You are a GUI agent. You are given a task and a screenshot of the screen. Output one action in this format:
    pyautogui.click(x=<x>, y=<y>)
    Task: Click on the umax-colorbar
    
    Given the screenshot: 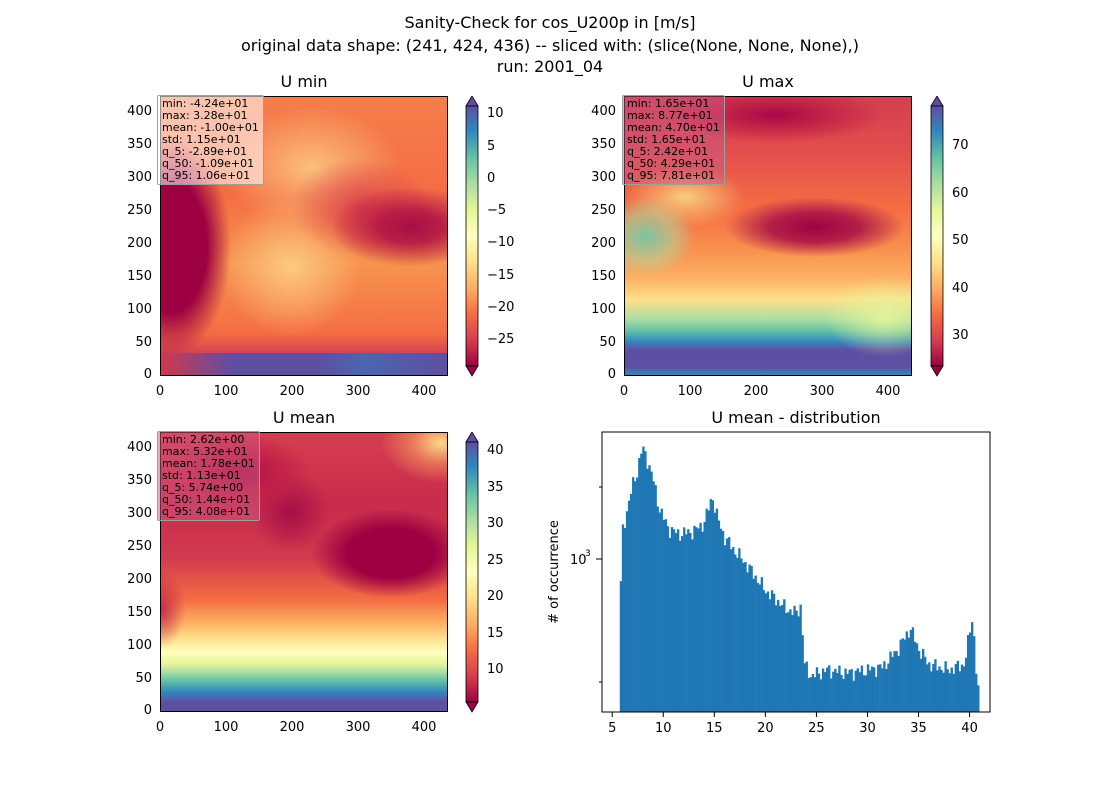 What is the action you would take?
    pyautogui.click(x=937, y=236)
    